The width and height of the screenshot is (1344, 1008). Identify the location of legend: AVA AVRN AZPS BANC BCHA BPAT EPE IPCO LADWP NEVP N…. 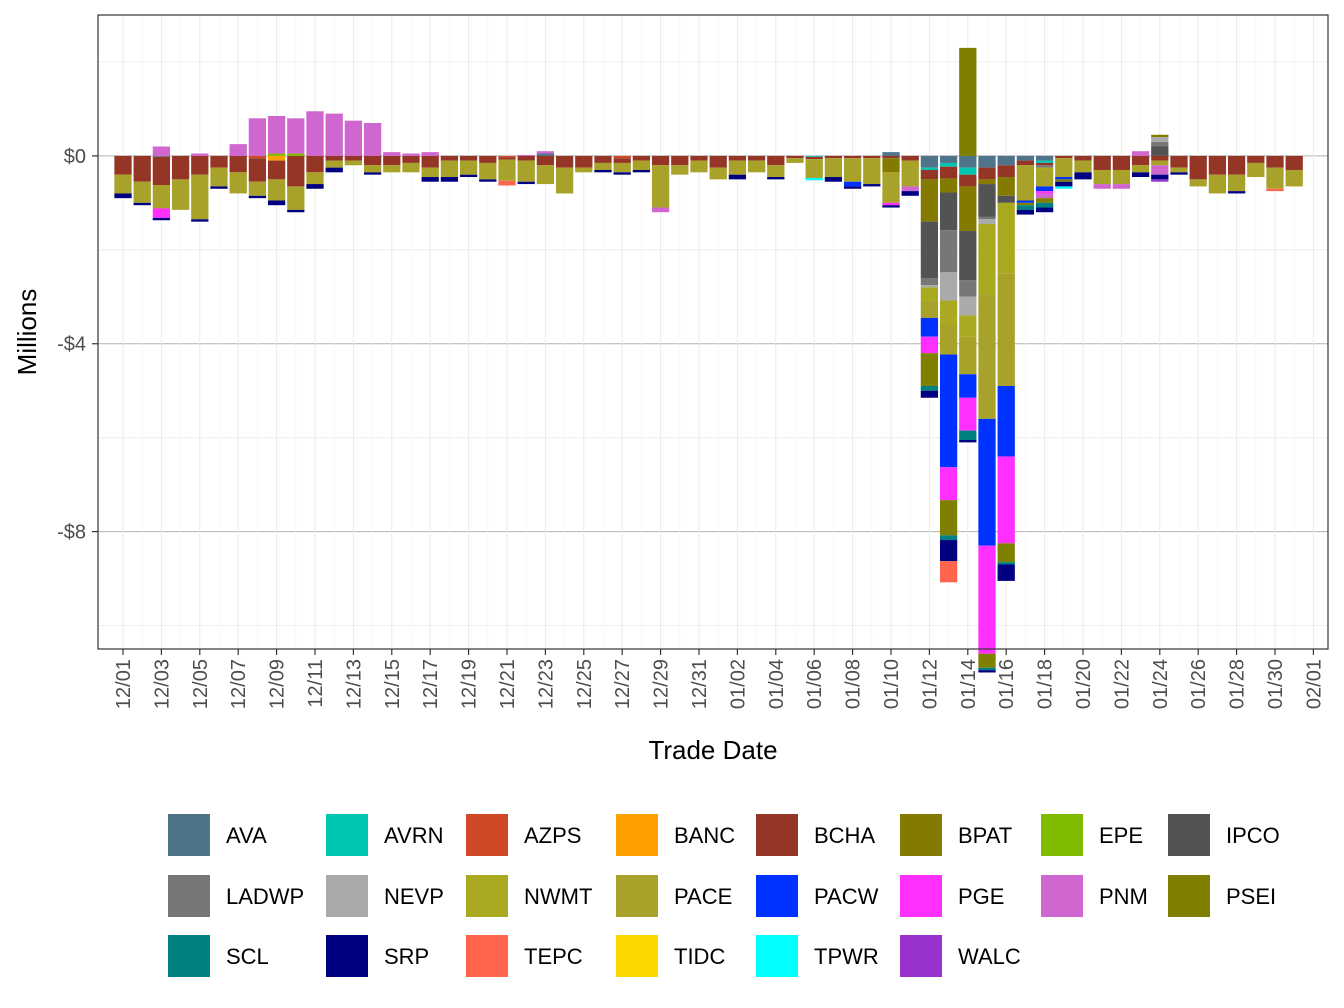
(724, 895).